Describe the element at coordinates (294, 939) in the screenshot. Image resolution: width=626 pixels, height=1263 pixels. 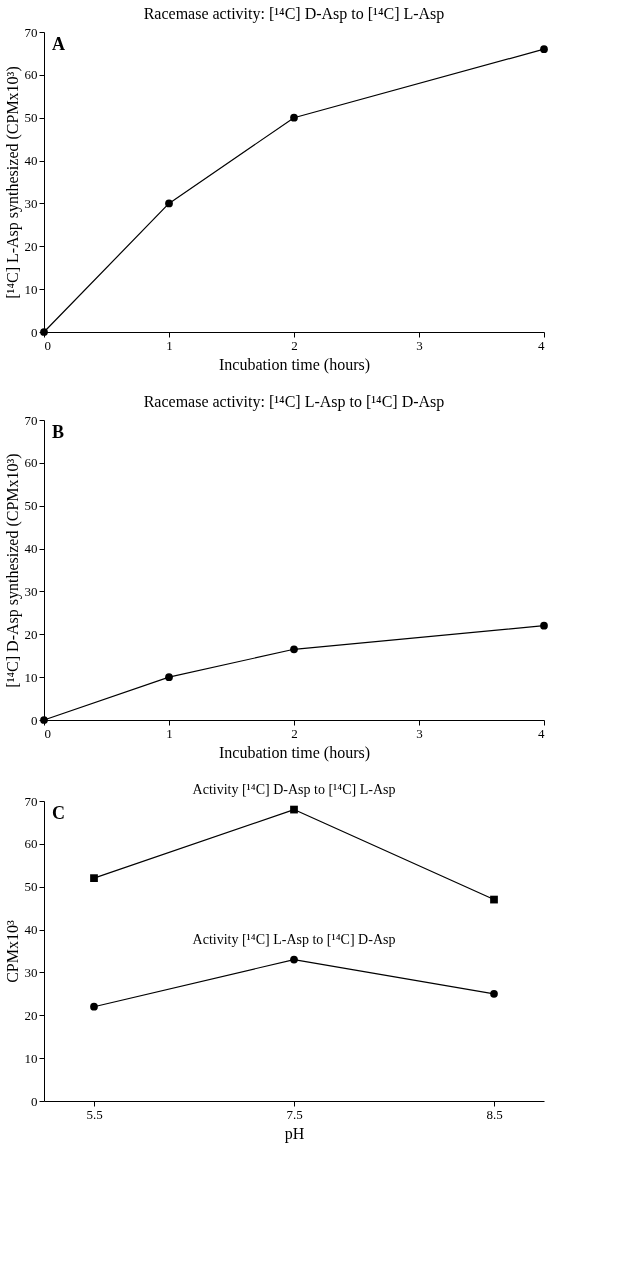
I see `series-label: Activity [¹⁴C] L-Asp to [¹⁴C] D-Asp` at that location.